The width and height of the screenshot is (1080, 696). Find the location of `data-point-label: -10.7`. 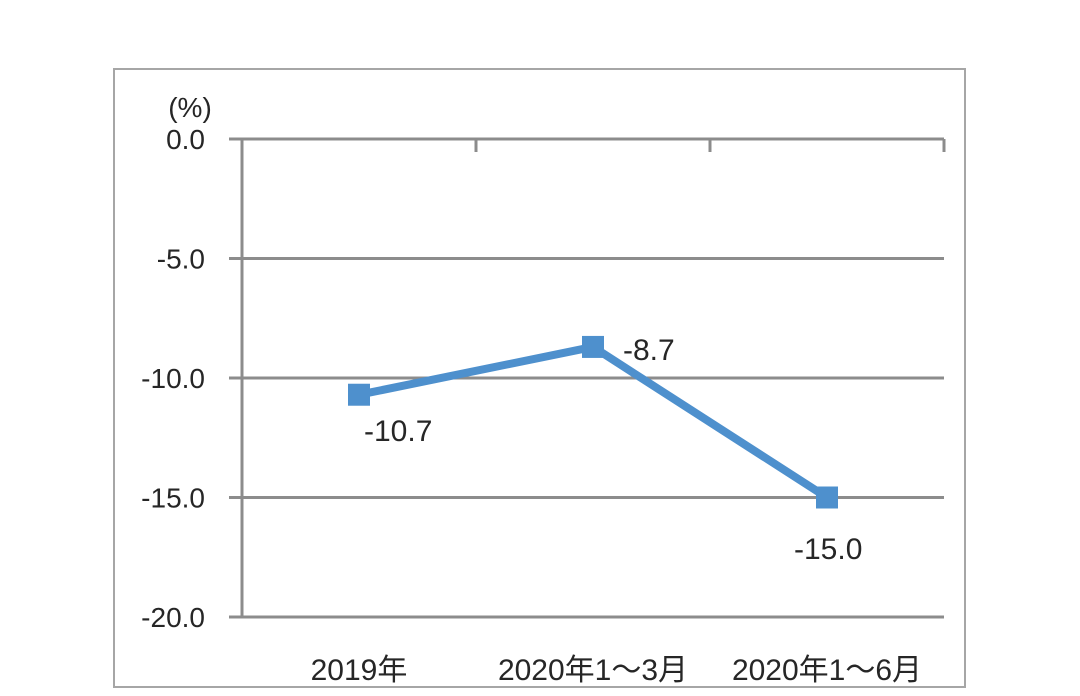

data-point-label: -10.7 is located at coordinates (398, 431).